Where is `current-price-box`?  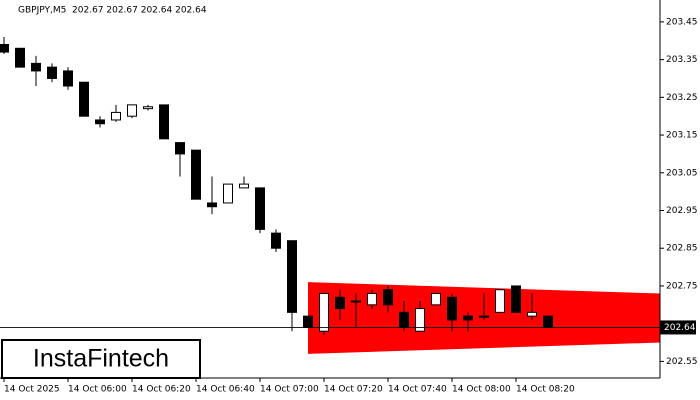 current-price-box is located at coordinates (678, 327).